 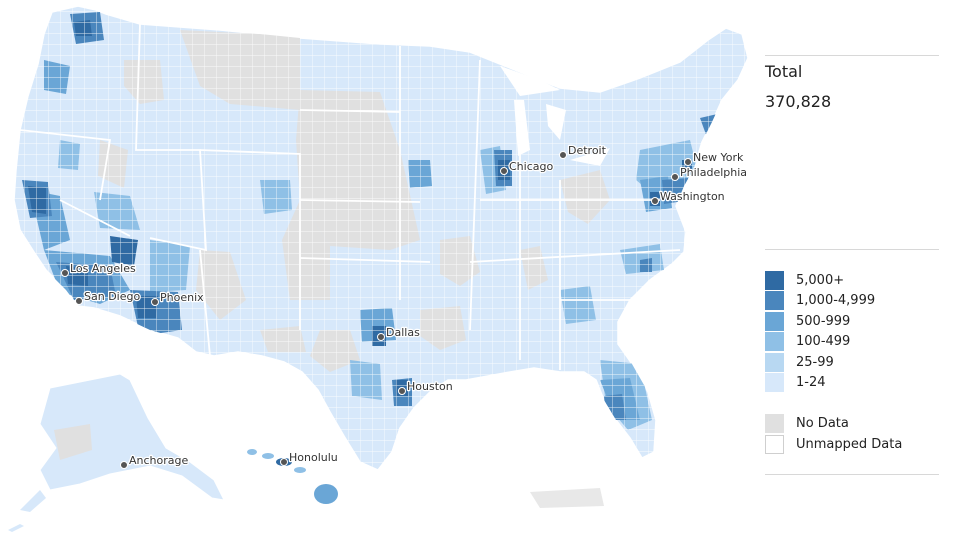 I want to click on great-lakes, so click(x=555, y=116).